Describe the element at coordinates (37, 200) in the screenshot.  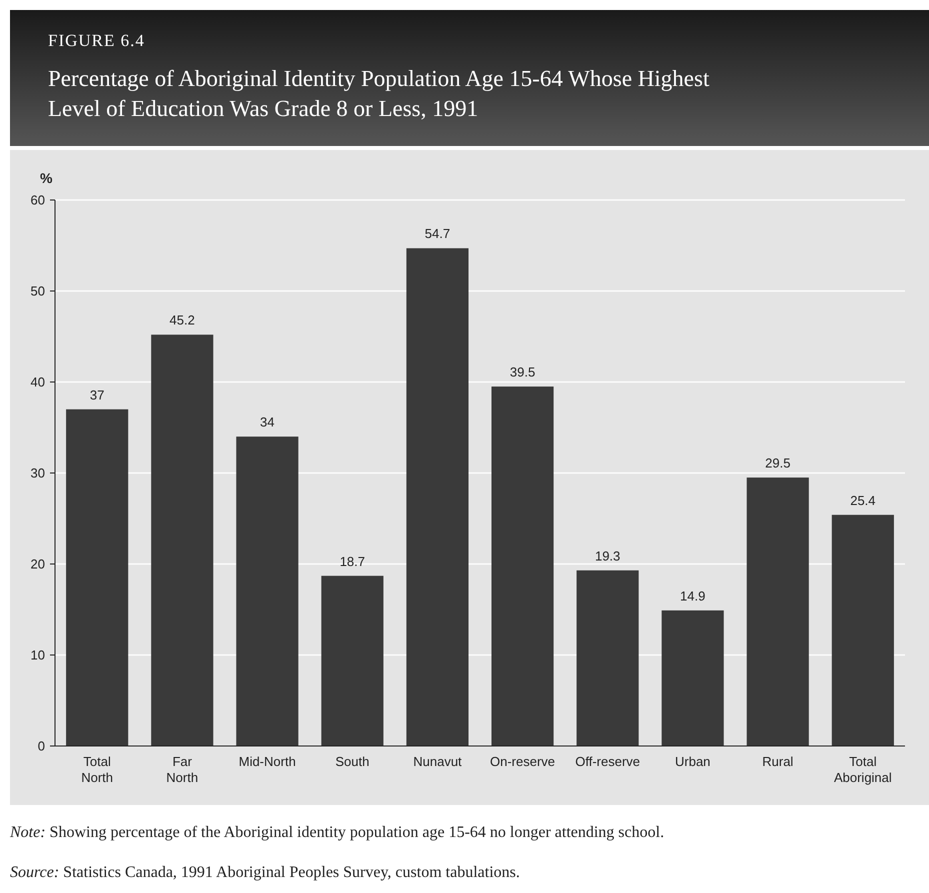
I see `y-tick-label: 60` at that location.